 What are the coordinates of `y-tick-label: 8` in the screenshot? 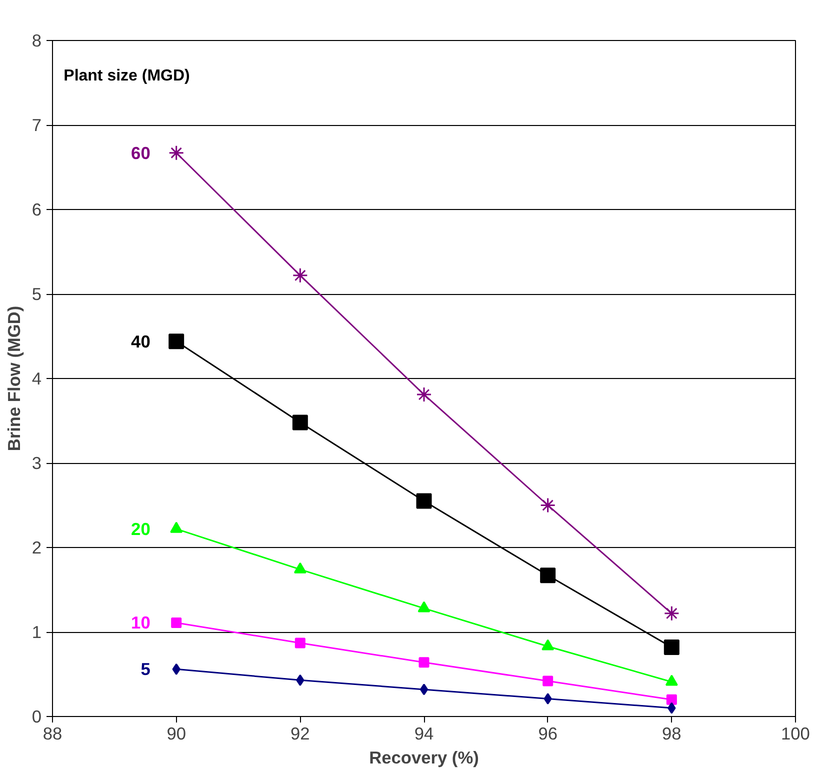 It's located at (37, 40).